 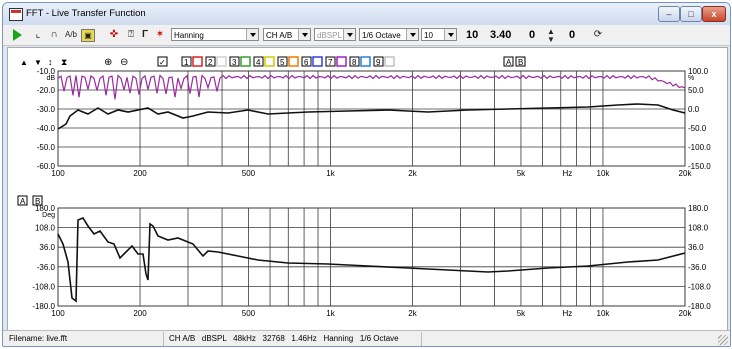 What do you see at coordinates (696, 247) in the screenshot?
I see `phase-ytick-right: 36.0` at bounding box center [696, 247].